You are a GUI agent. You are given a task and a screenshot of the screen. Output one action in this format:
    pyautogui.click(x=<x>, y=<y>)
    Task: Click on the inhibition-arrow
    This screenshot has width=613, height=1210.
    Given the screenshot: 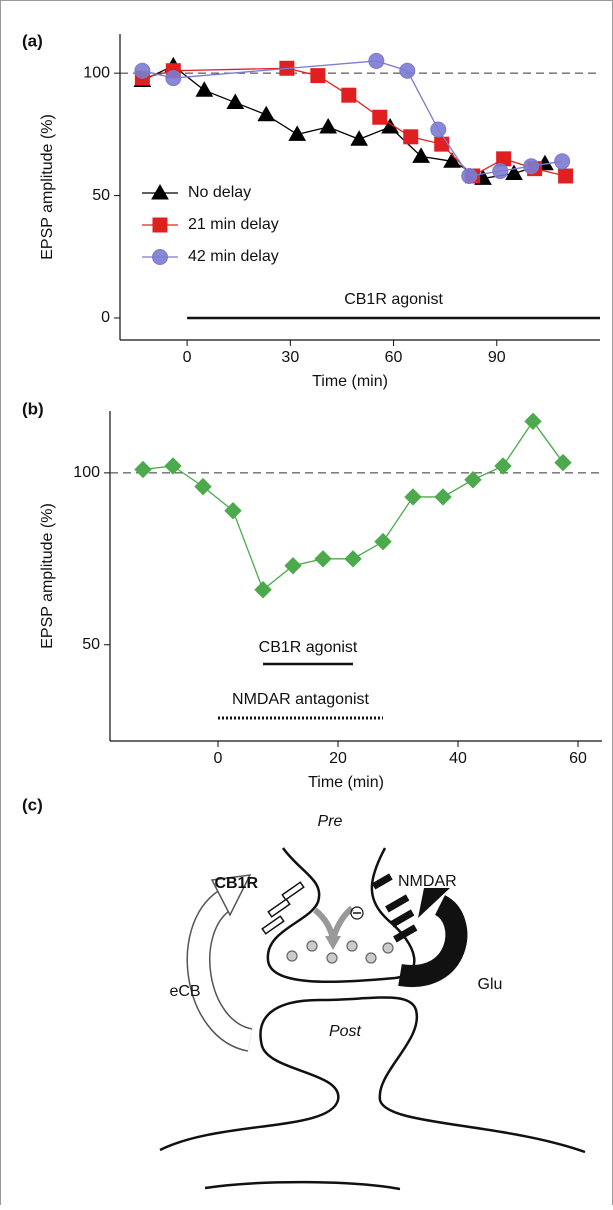 What is the action you would take?
    pyautogui.click(x=334, y=923)
    